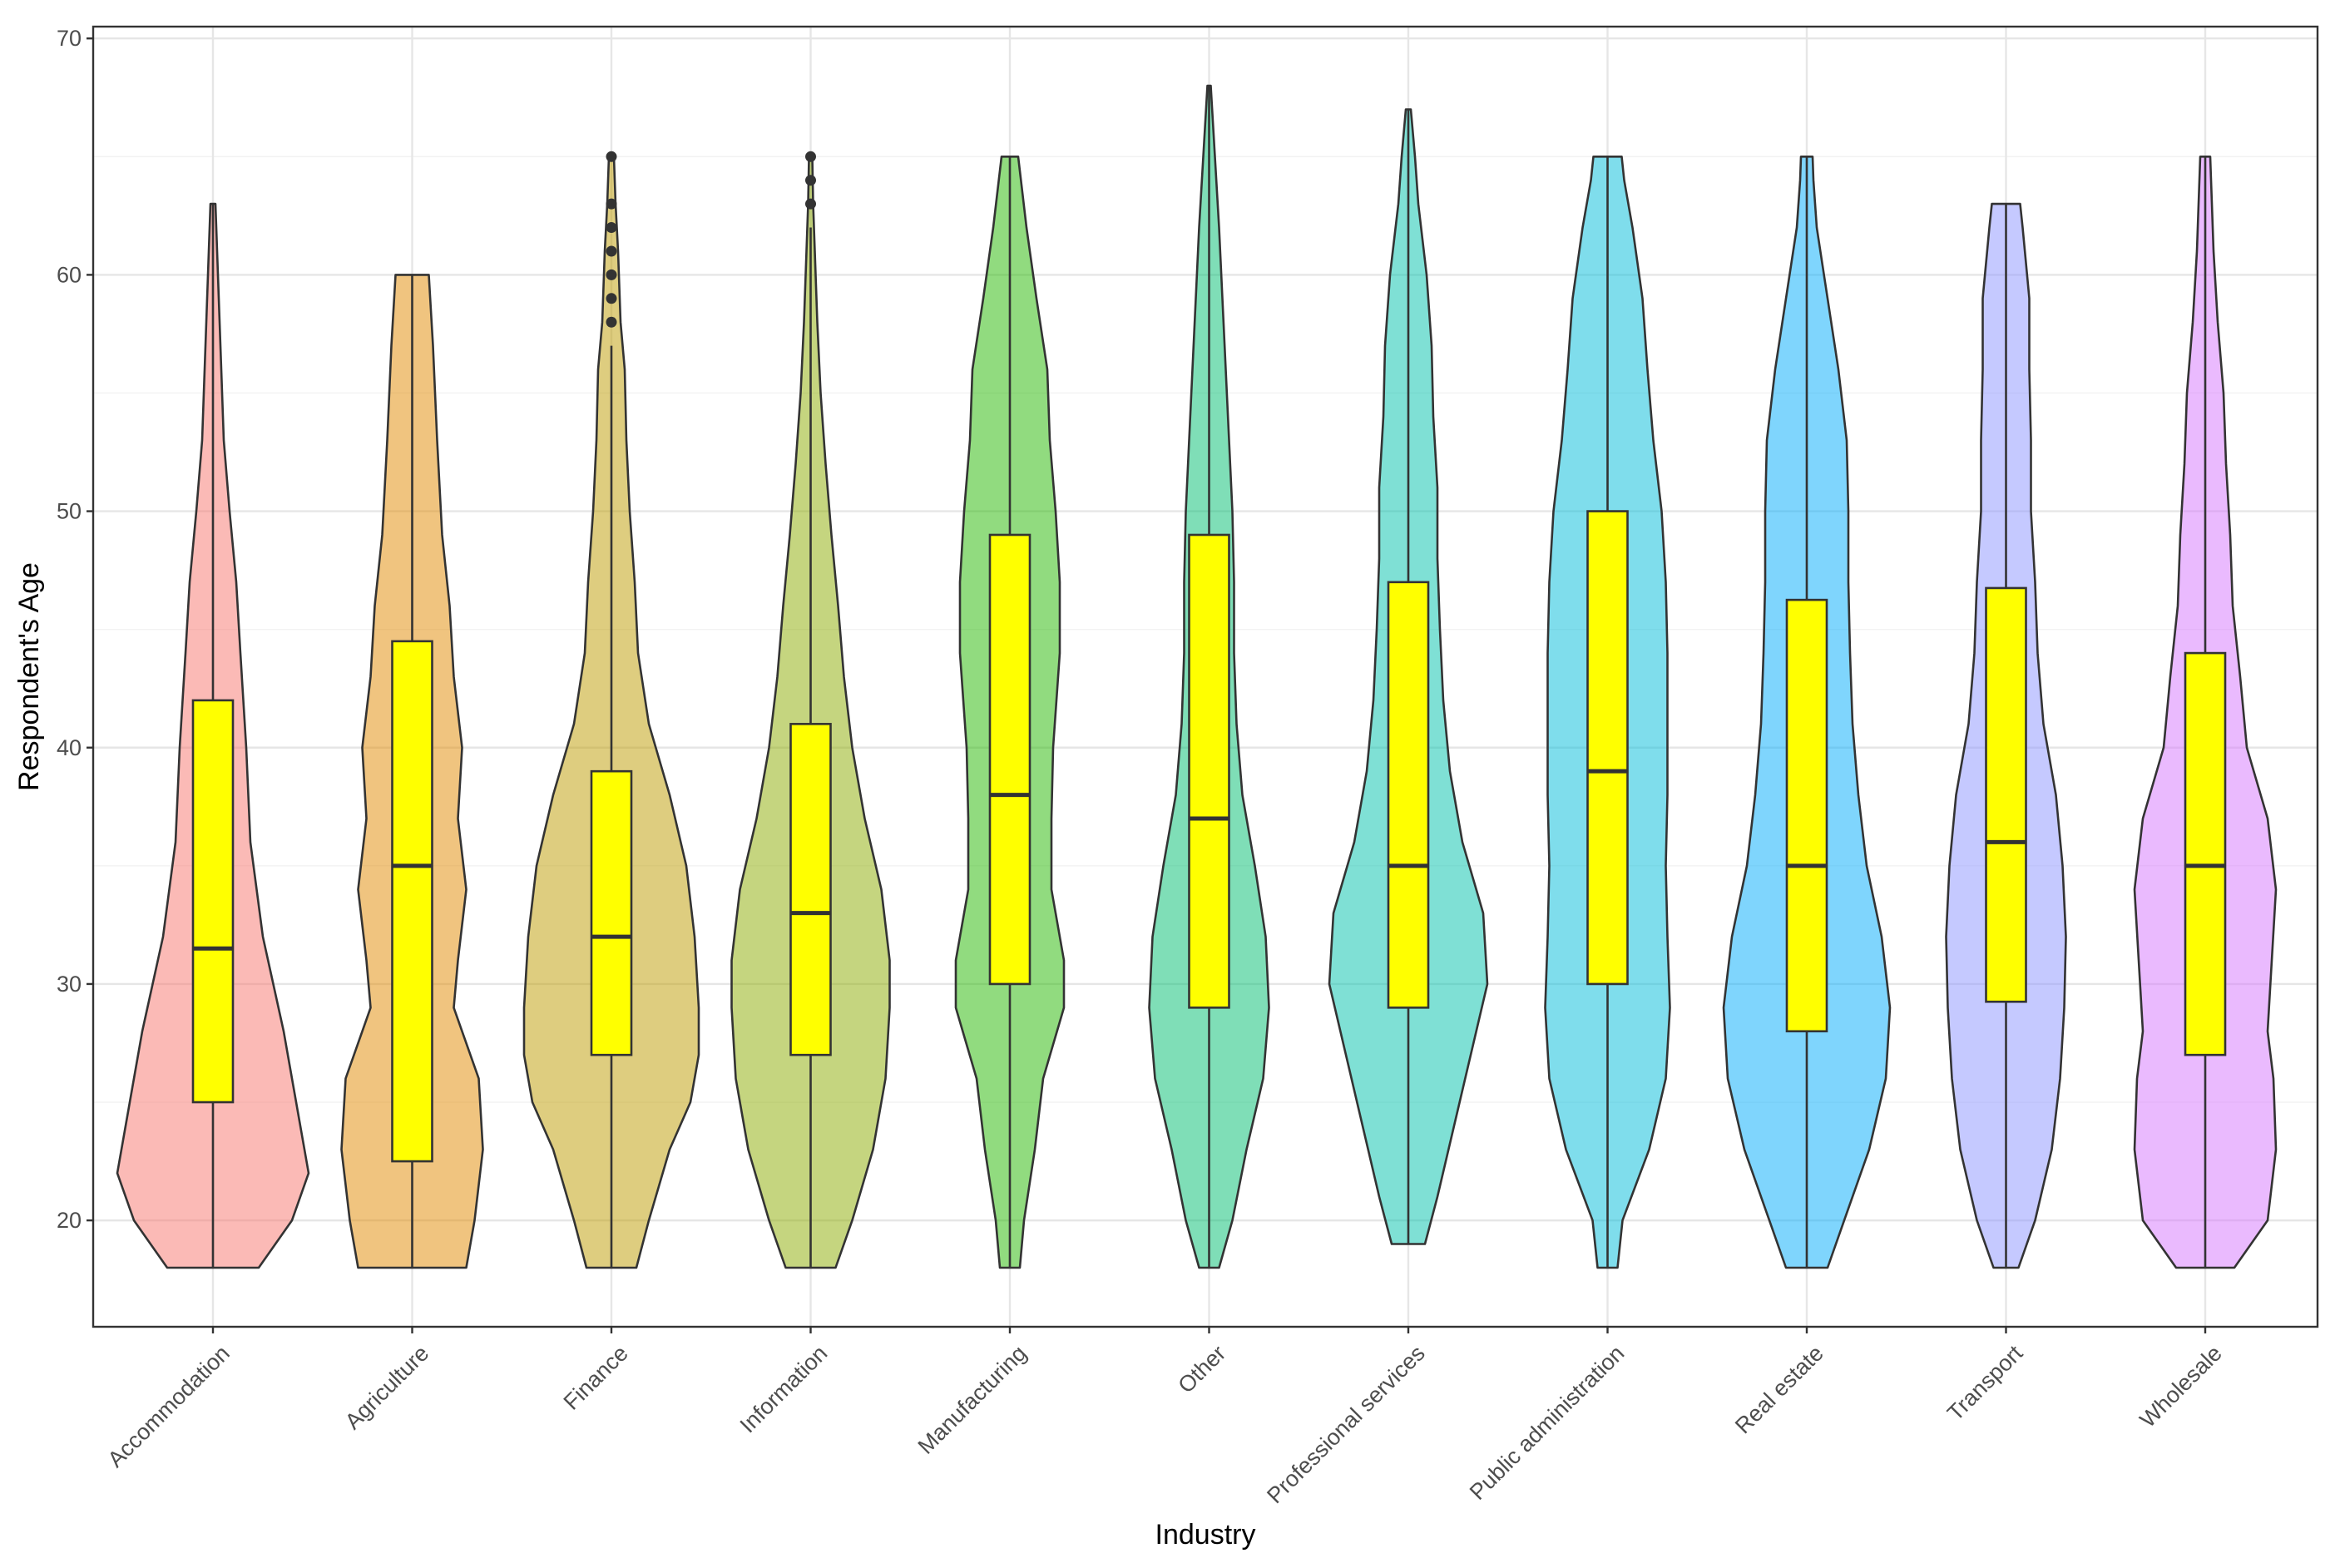  I want to click on x-tick-label: Information, so click(784, 1389).